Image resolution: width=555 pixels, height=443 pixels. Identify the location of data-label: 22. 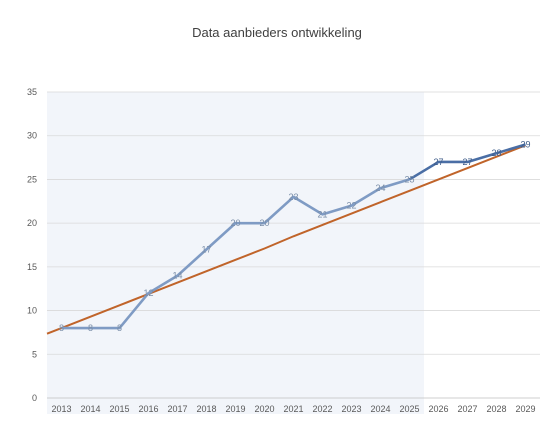
(351, 206).